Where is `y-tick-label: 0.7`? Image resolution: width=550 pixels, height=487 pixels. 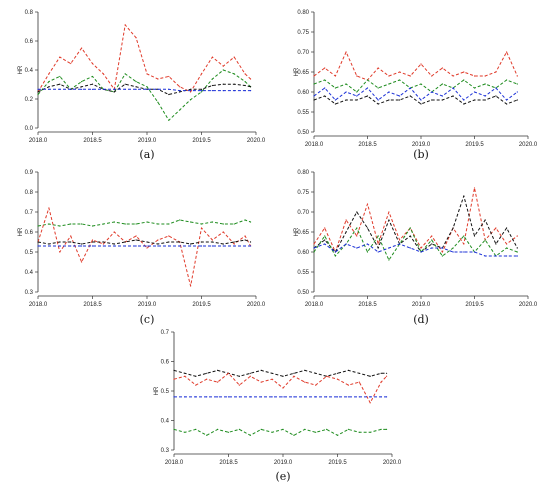
y-tick-label: 0.7 is located at coordinates (165, 333).